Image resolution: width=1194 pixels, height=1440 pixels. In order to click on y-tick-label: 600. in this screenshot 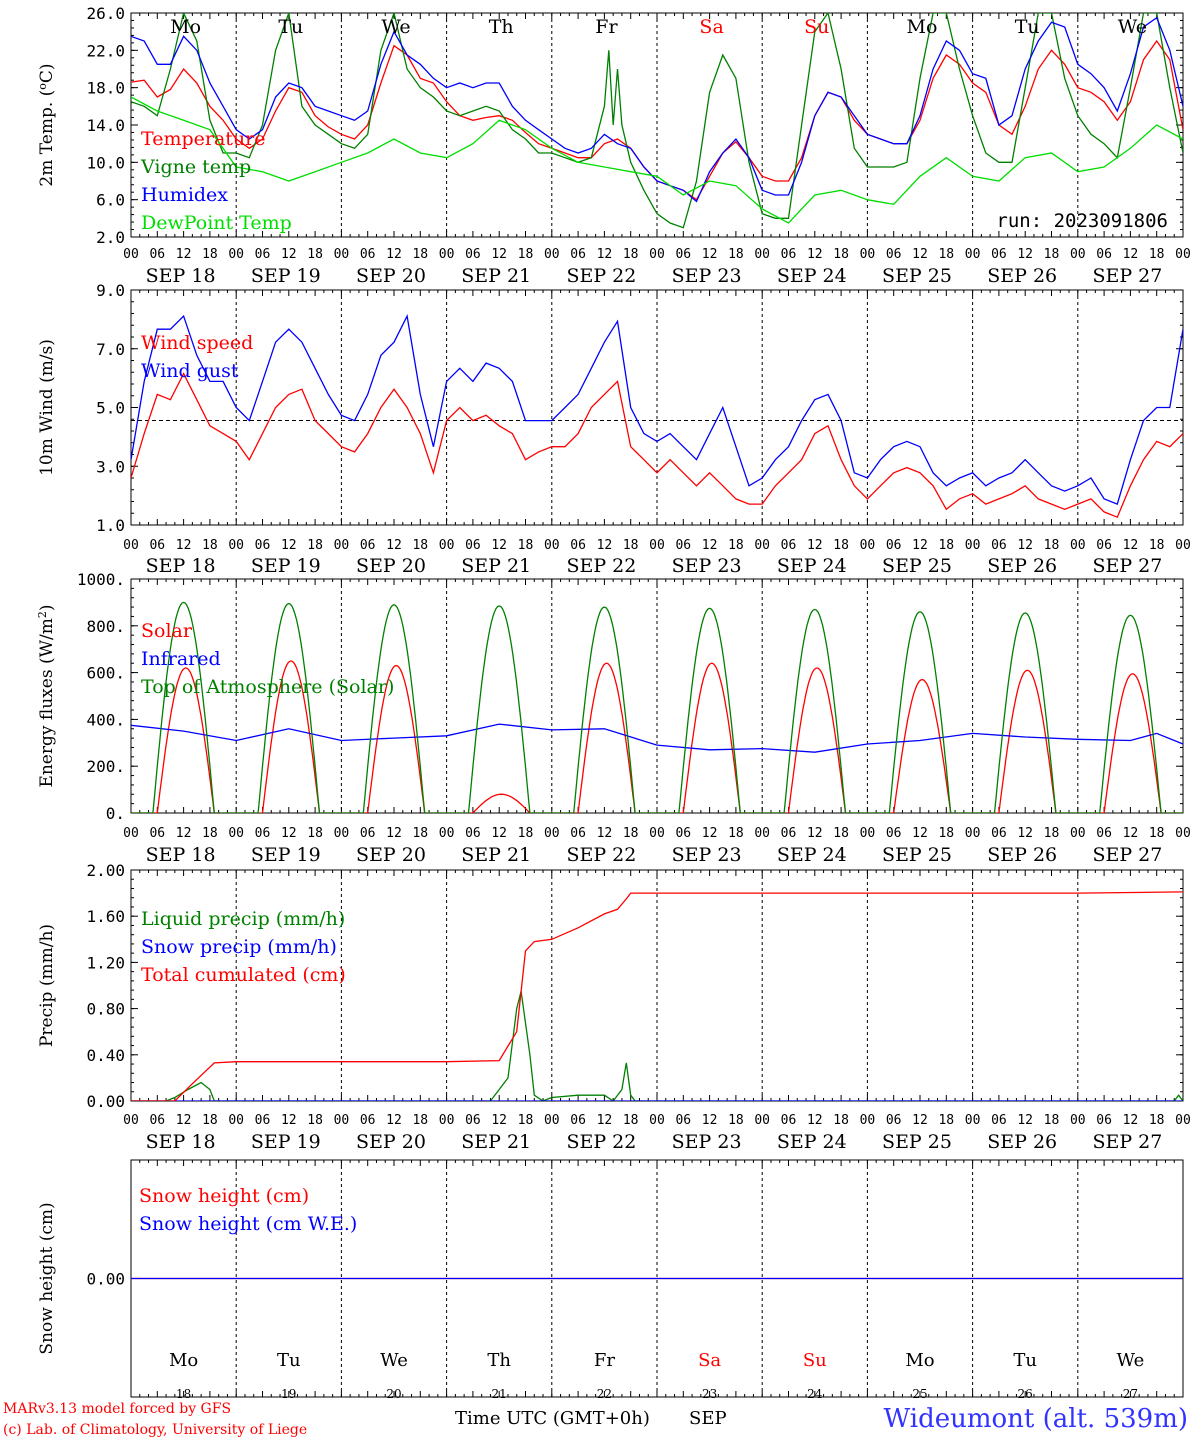, I will do `click(105, 673)`.